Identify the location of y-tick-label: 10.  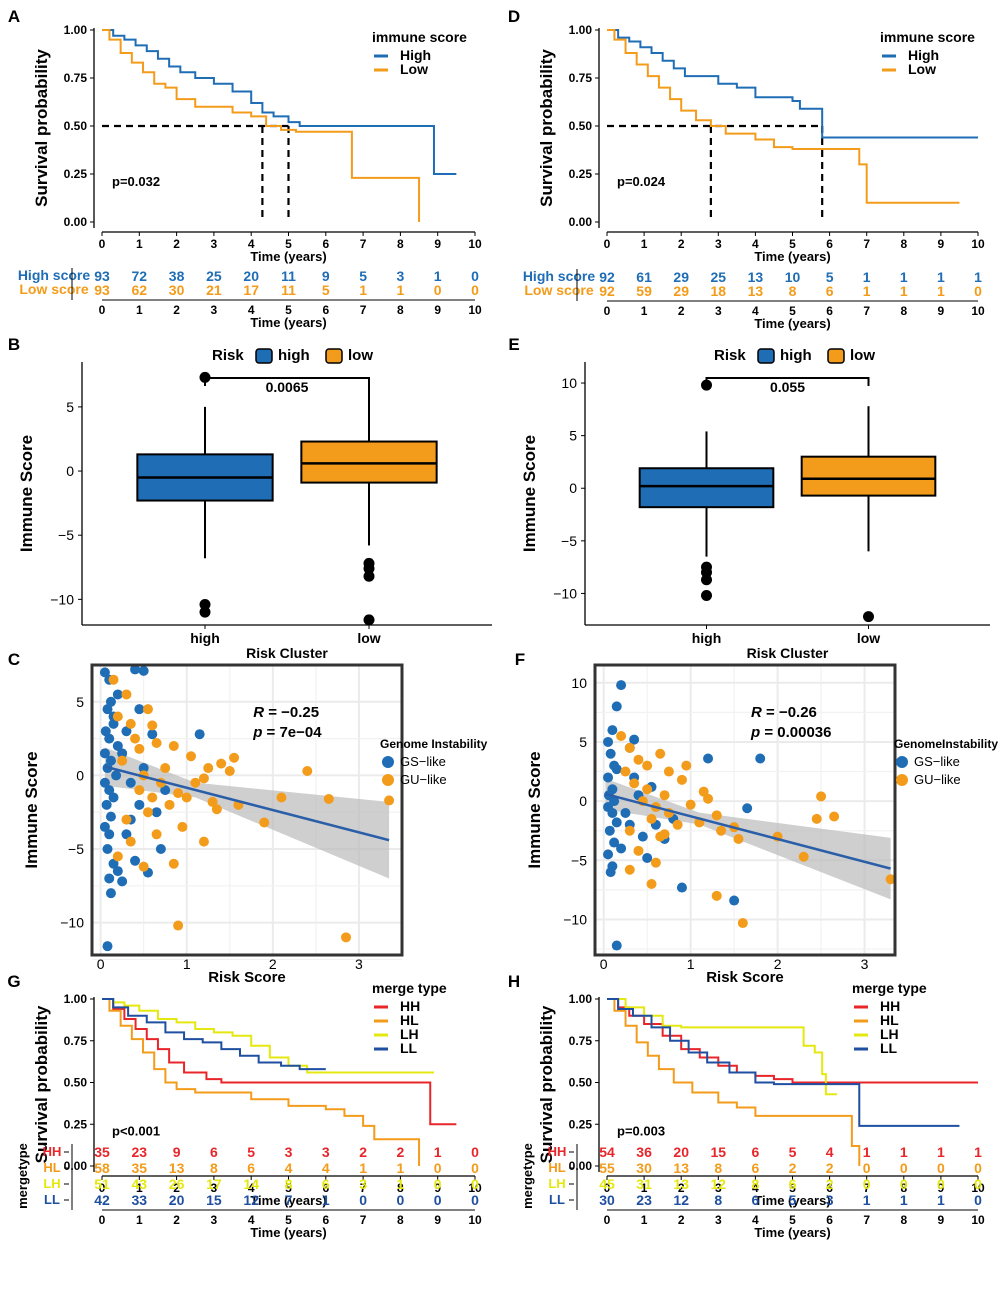
(569, 383).